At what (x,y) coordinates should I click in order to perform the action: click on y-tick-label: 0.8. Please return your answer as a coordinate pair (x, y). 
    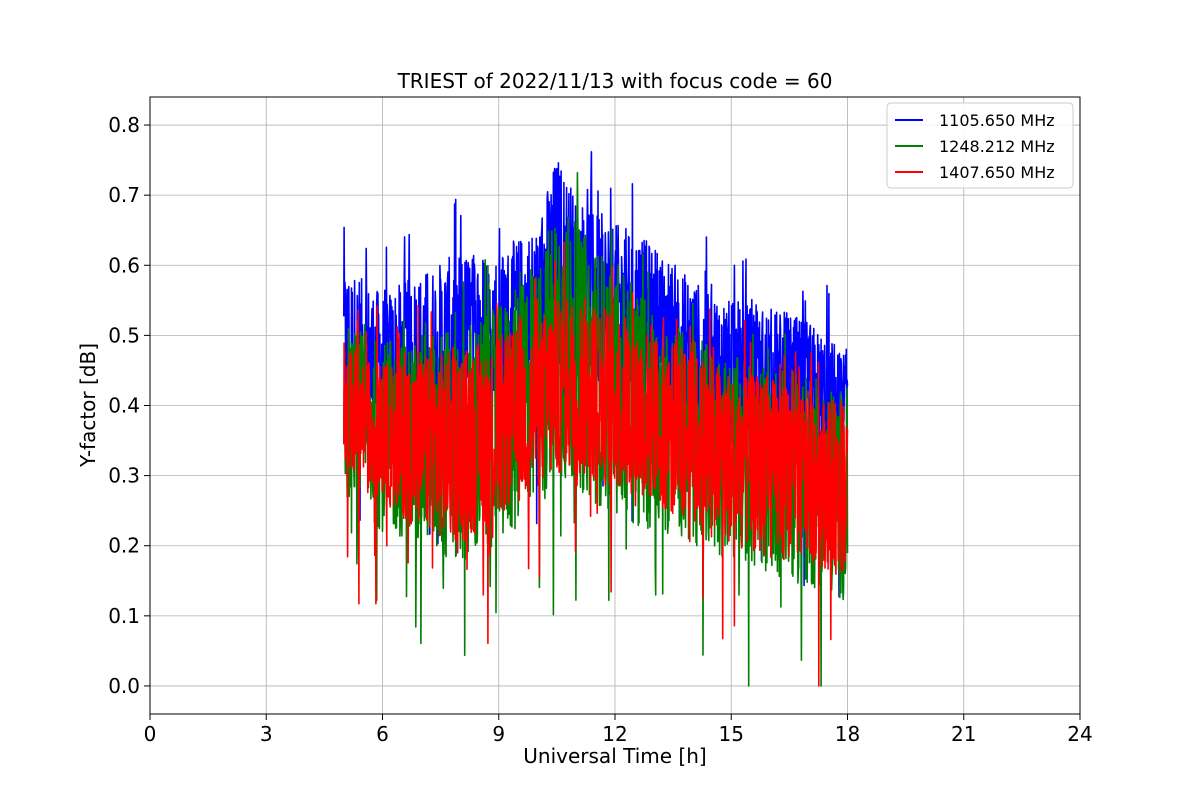
    Looking at the image, I should click on (124, 125).